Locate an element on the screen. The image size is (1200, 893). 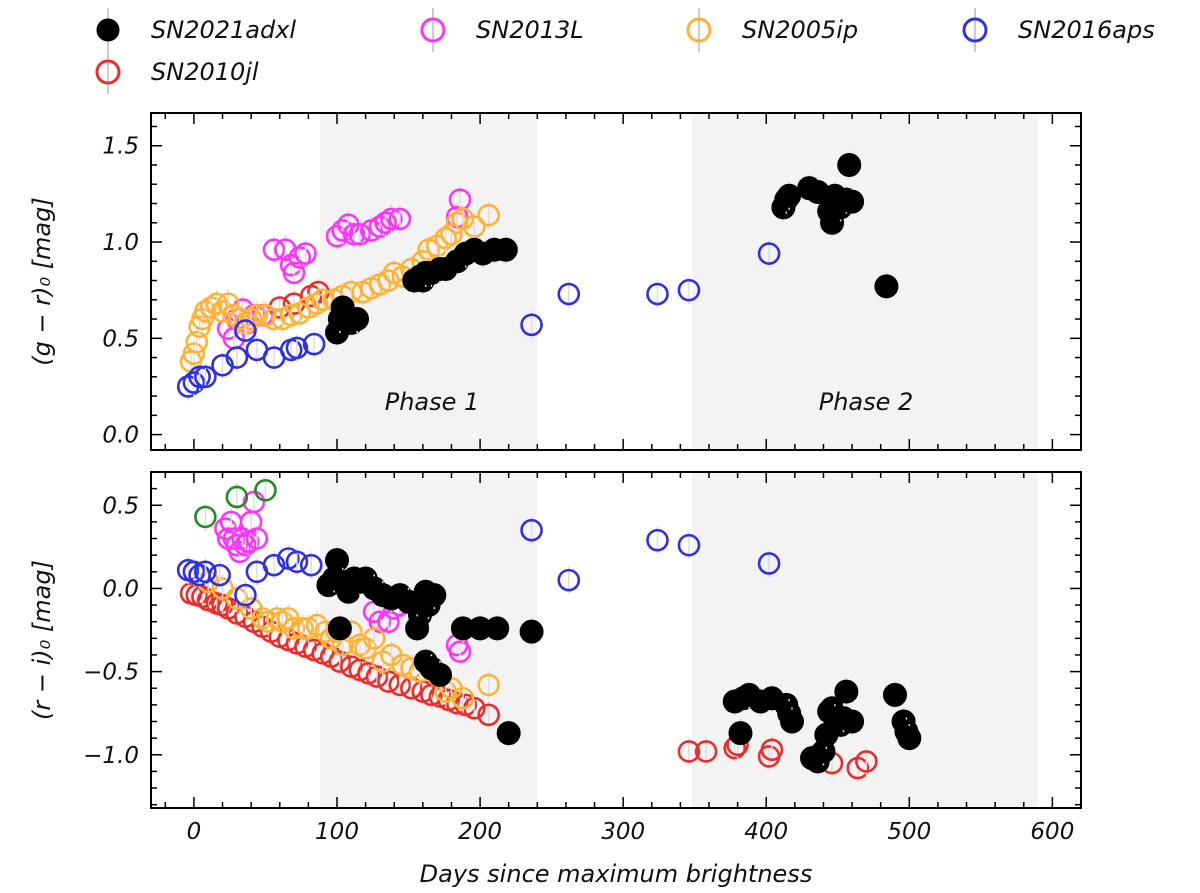
x-tick-label: 400 is located at coordinates (766, 832).